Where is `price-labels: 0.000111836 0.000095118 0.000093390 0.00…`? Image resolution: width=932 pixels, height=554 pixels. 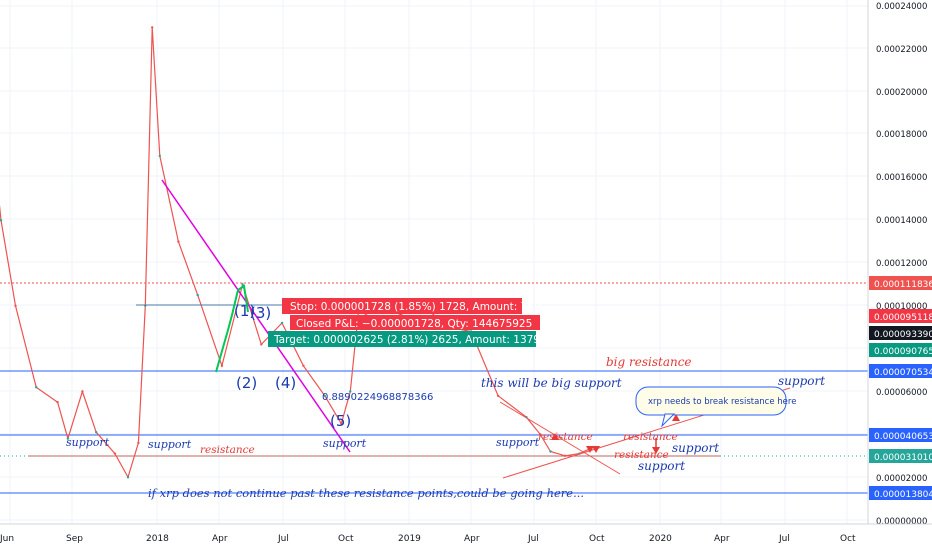
price-labels: 0.000111836 0.000095118 0.000093390 0.00… is located at coordinates (900, 388).